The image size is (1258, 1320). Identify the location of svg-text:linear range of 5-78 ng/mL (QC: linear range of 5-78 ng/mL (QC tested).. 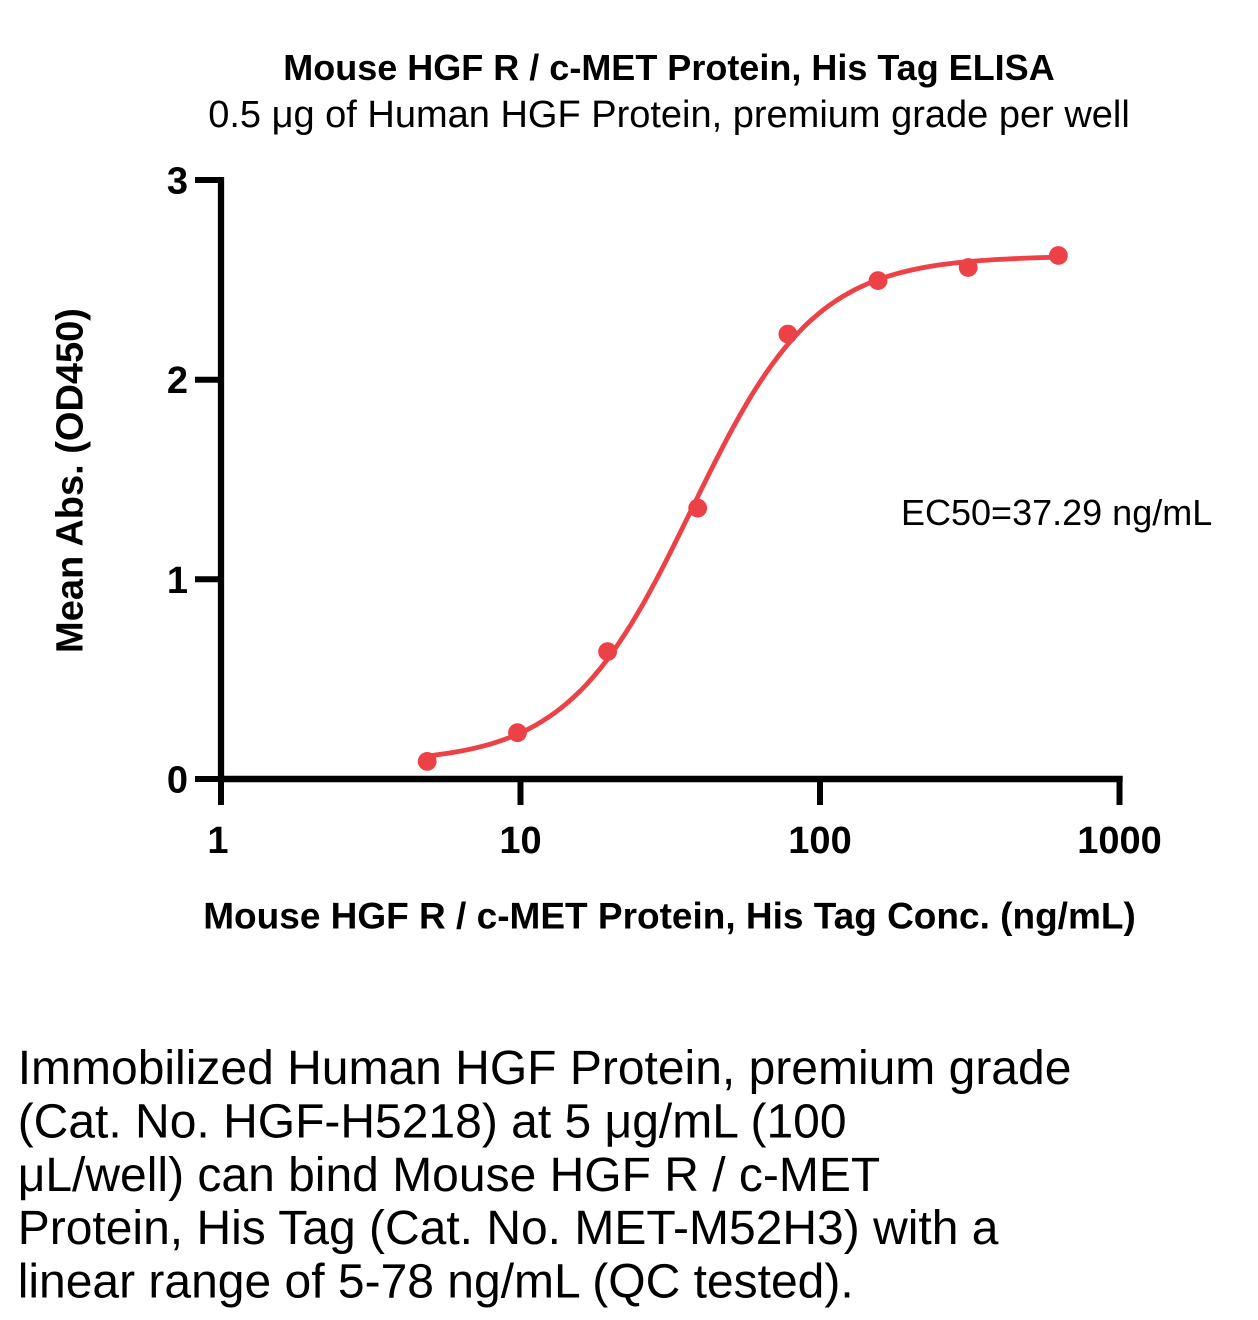
(436, 1281).